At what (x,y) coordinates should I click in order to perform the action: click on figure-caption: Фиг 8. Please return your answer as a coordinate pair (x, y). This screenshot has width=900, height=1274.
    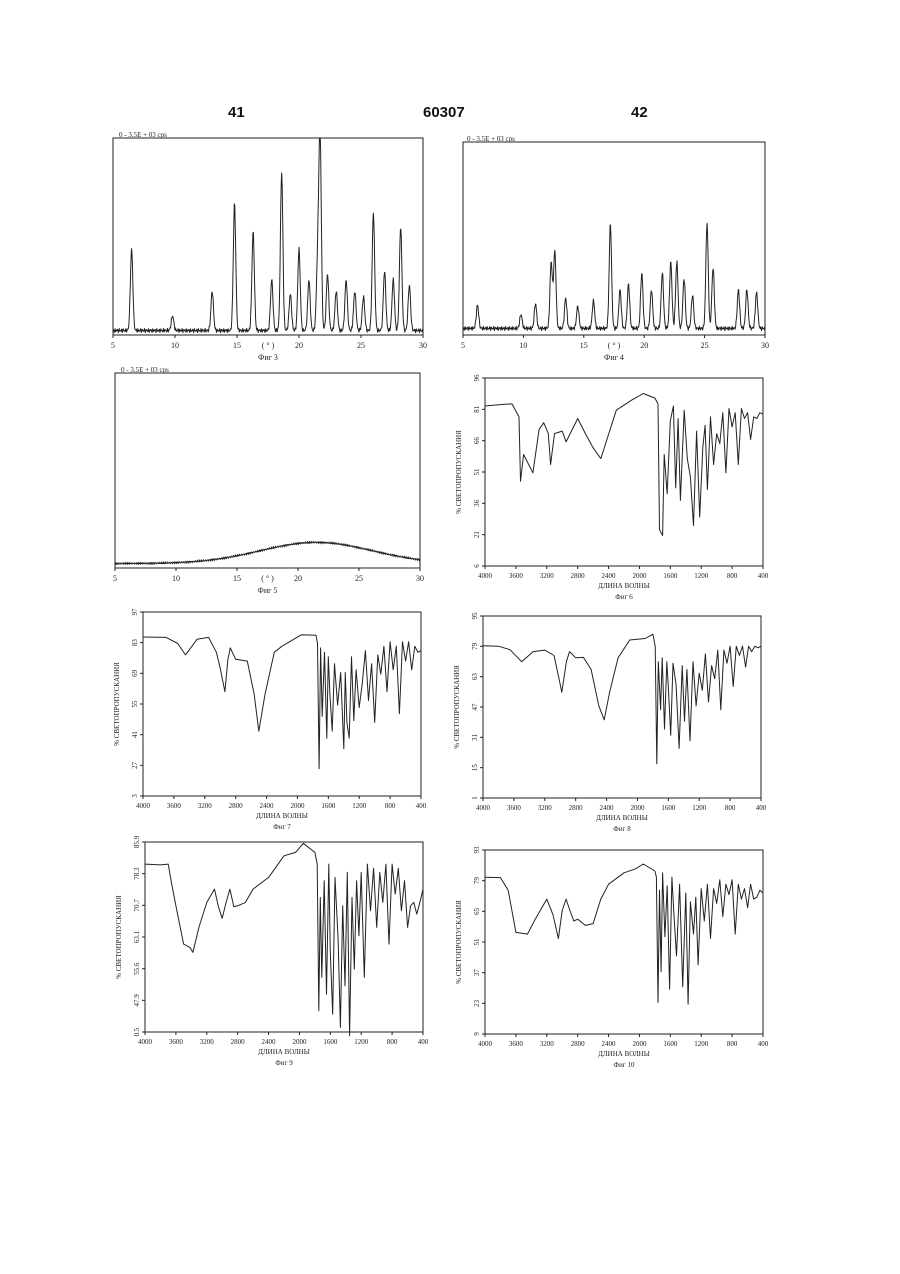
    Looking at the image, I should click on (622, 829).